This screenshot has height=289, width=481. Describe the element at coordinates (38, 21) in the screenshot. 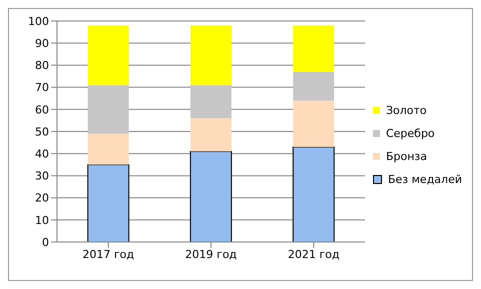

I see `y-tick-label: 100` at that location.